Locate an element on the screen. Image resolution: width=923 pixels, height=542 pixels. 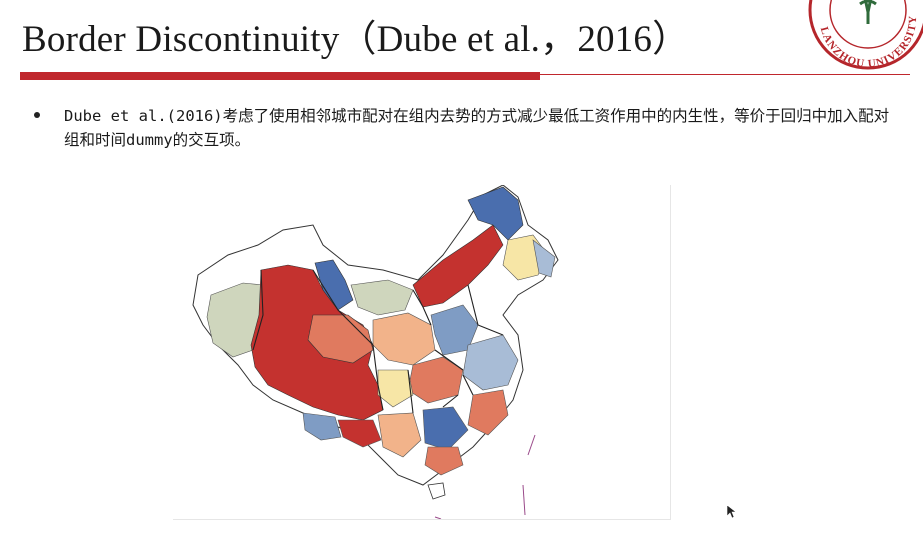
region-ne-lightblue is located at coordinates (544, 258).